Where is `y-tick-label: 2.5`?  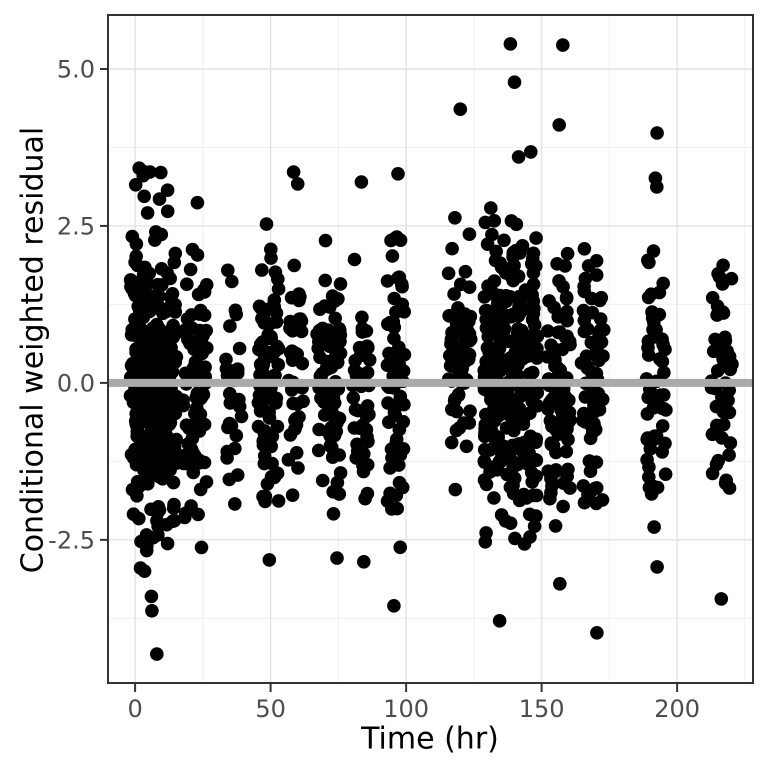
y-tick-label: 2.5 is located at coordinates (76, 226).